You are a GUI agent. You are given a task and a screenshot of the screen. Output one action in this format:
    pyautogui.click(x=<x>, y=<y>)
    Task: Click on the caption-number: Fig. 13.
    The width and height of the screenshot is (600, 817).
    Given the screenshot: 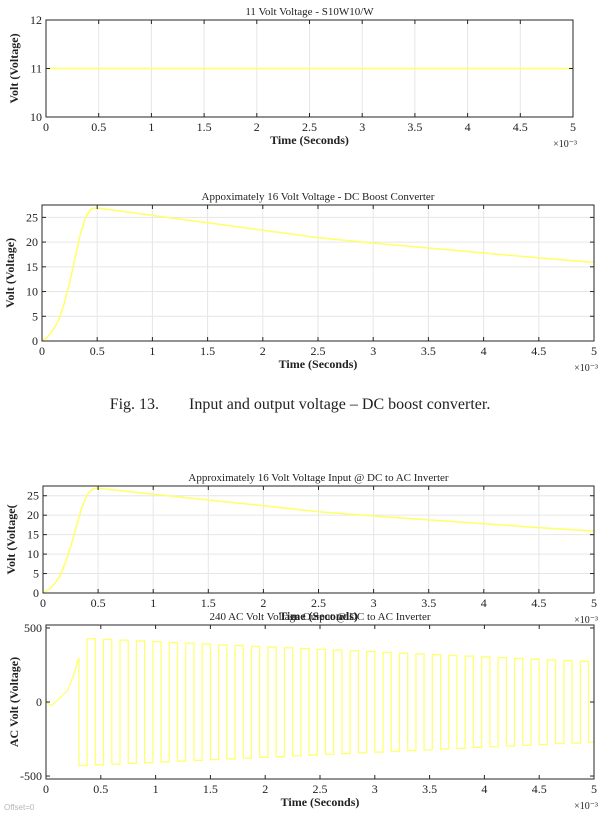 What is the action you would take?
    pyautogui.click(x=134, y=404)
    